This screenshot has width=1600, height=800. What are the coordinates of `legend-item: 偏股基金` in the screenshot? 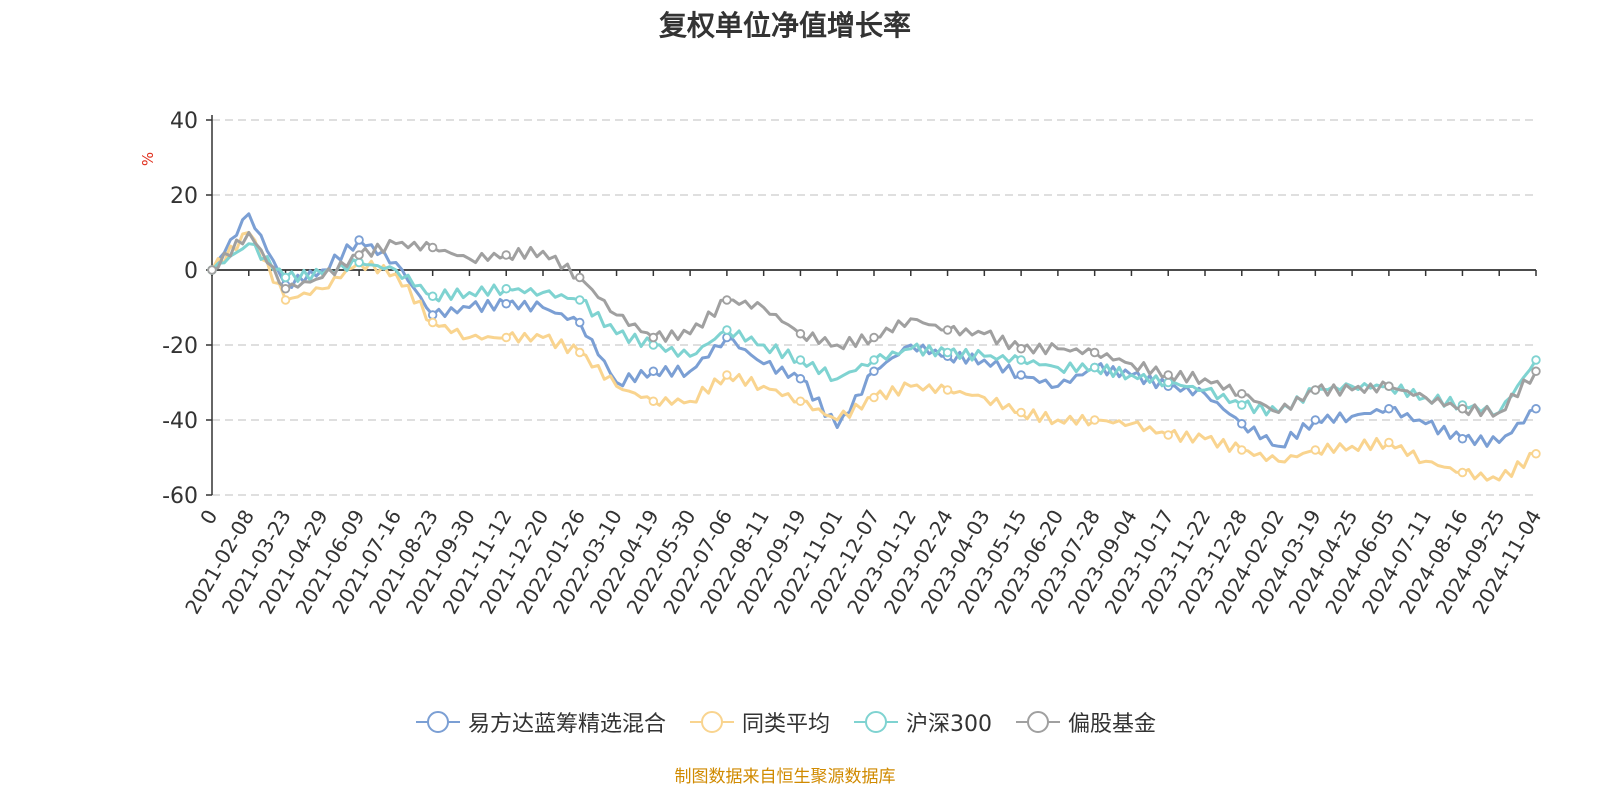 It's located at (1085, 722).